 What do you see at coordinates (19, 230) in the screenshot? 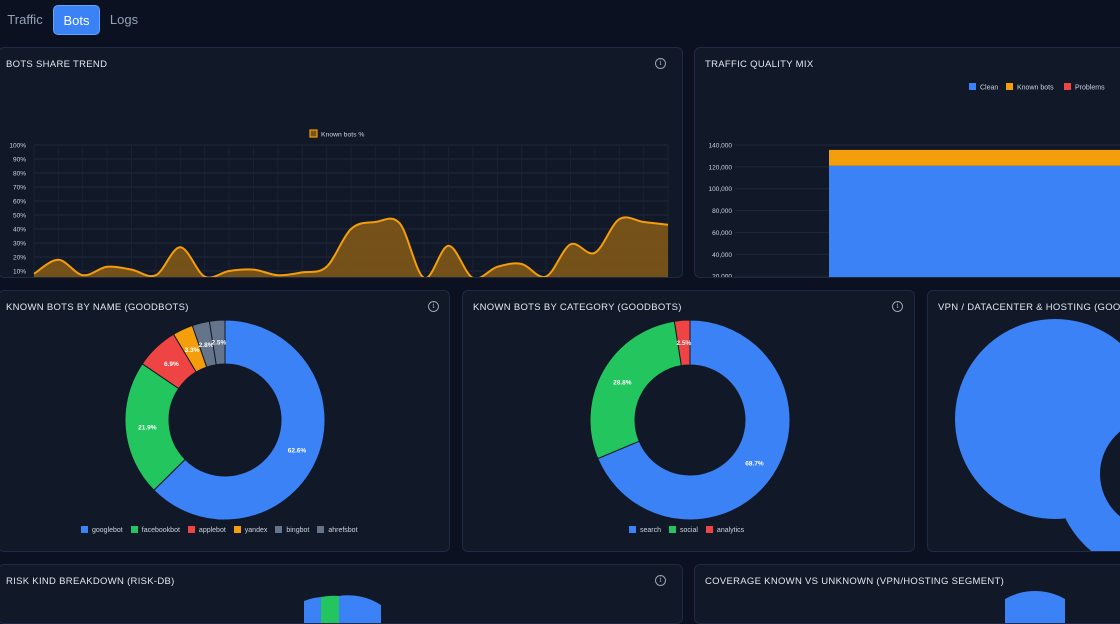
I see `y-tick-label: 40%` at bounding box center [19, 230].